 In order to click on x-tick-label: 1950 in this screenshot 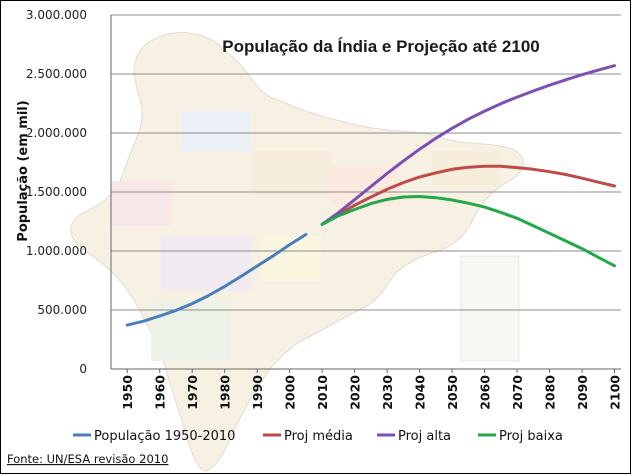, I will do `click(127, 392)`.